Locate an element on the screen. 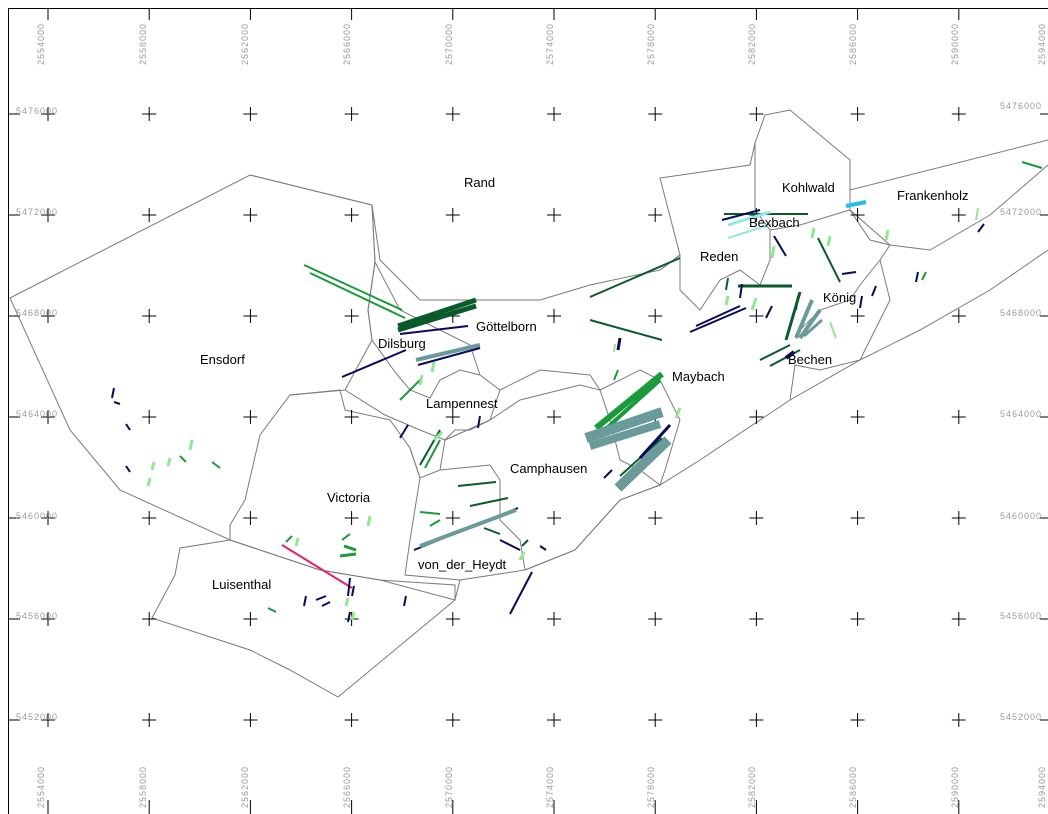 This screenshot has width=1048, height=814. tick-y-right: 5464000 is located at coordinates (1021, 414).